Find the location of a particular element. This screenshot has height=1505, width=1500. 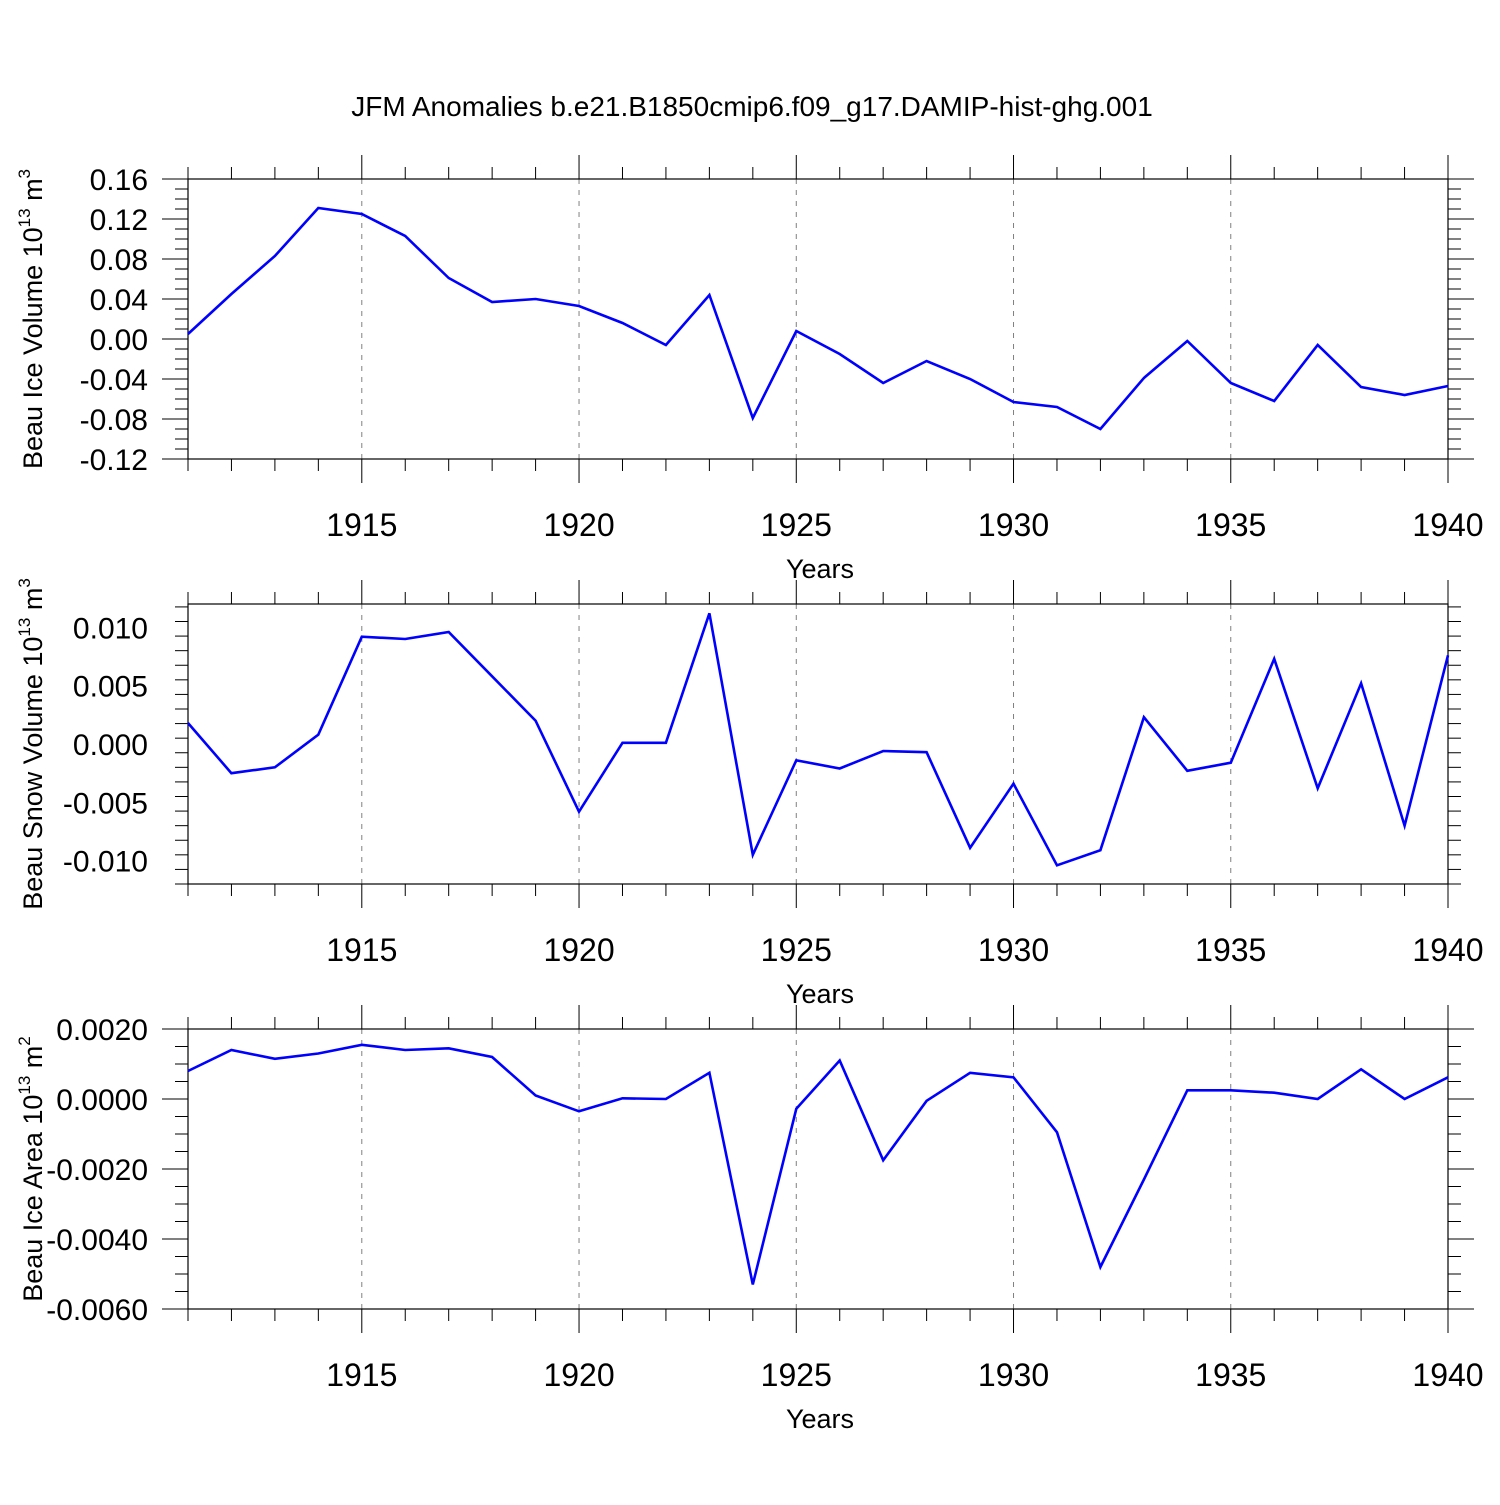

y-axis-label: Beau Ice Volume 1013 m3 is located at coordinates (31, 319).